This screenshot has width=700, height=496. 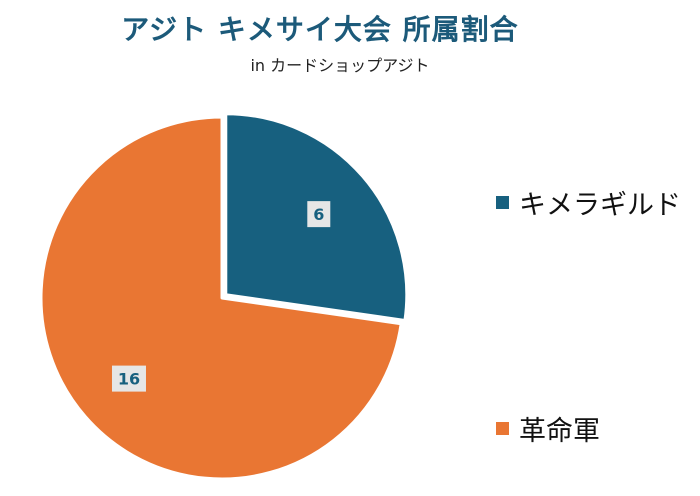 What do you see at coordinates (340, 65) in the screenshot?
I see `chart-subtitle: in カードショップアジト` at bounding box center [340, 65].